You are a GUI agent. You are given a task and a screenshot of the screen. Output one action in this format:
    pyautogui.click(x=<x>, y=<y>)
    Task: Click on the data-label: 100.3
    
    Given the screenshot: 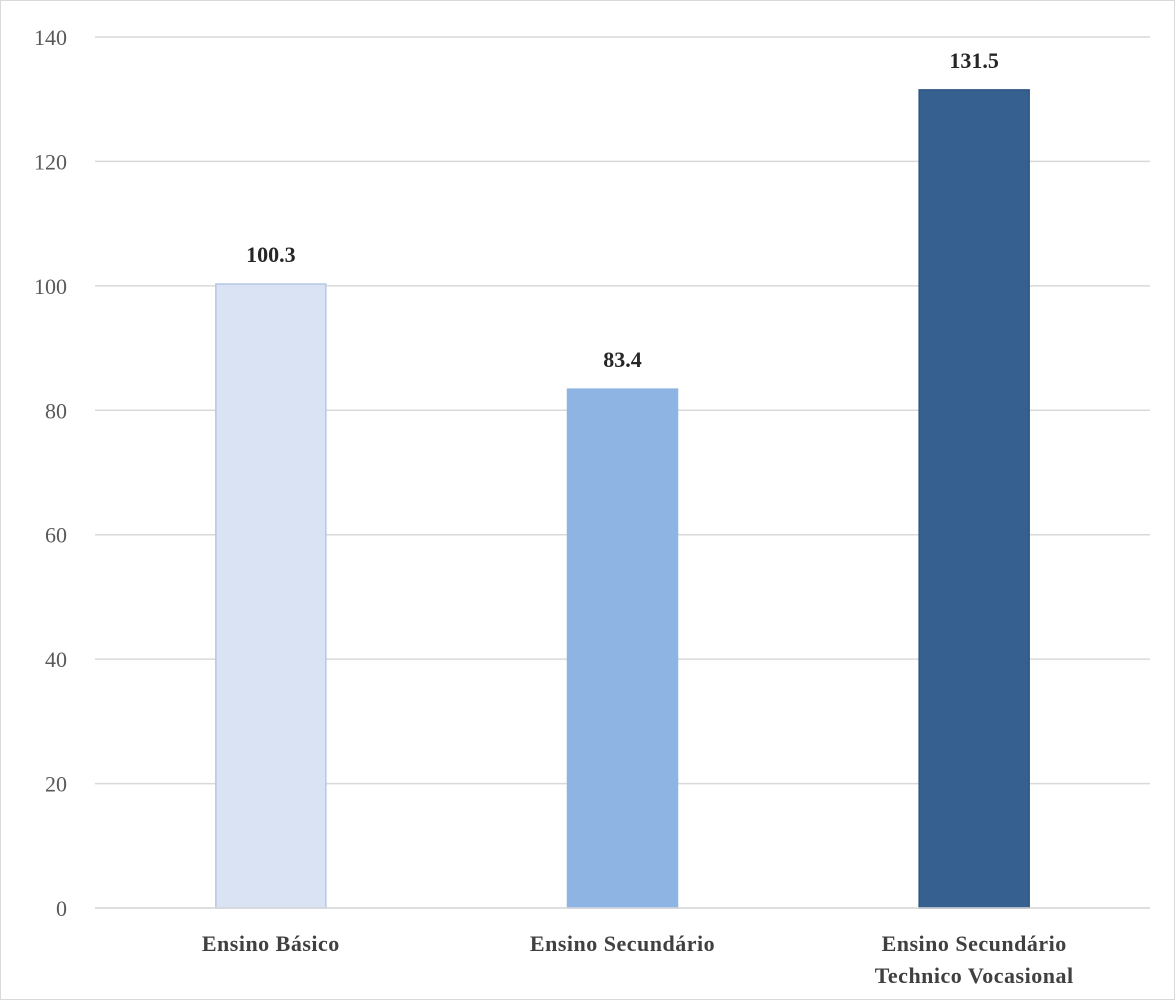 What is the action you would take?
    pyautogui.click(x=271, y=254)
    